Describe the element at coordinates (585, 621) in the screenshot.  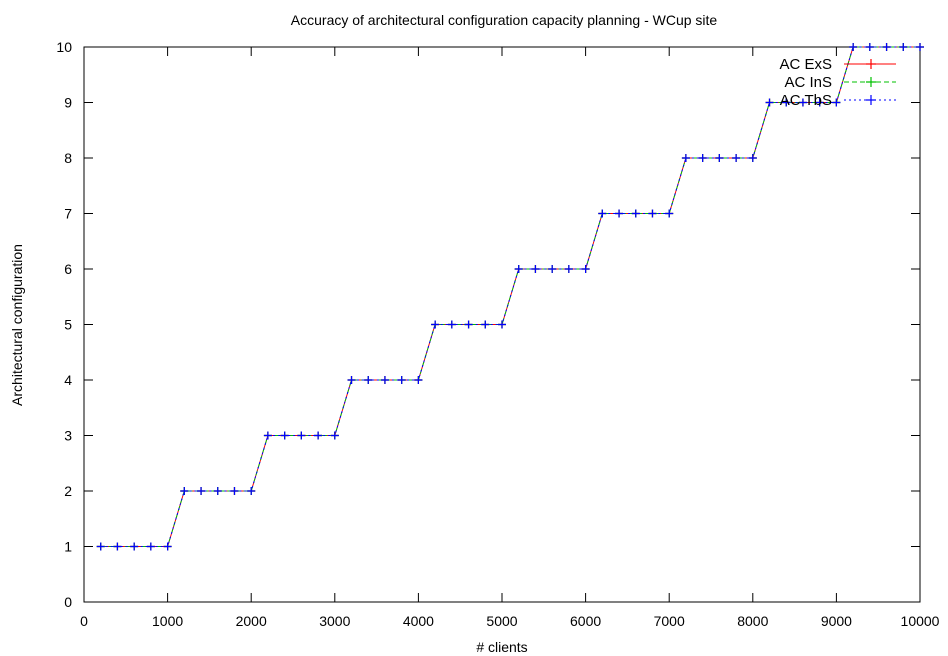
I see `x-tick-label: 6000` at that location.